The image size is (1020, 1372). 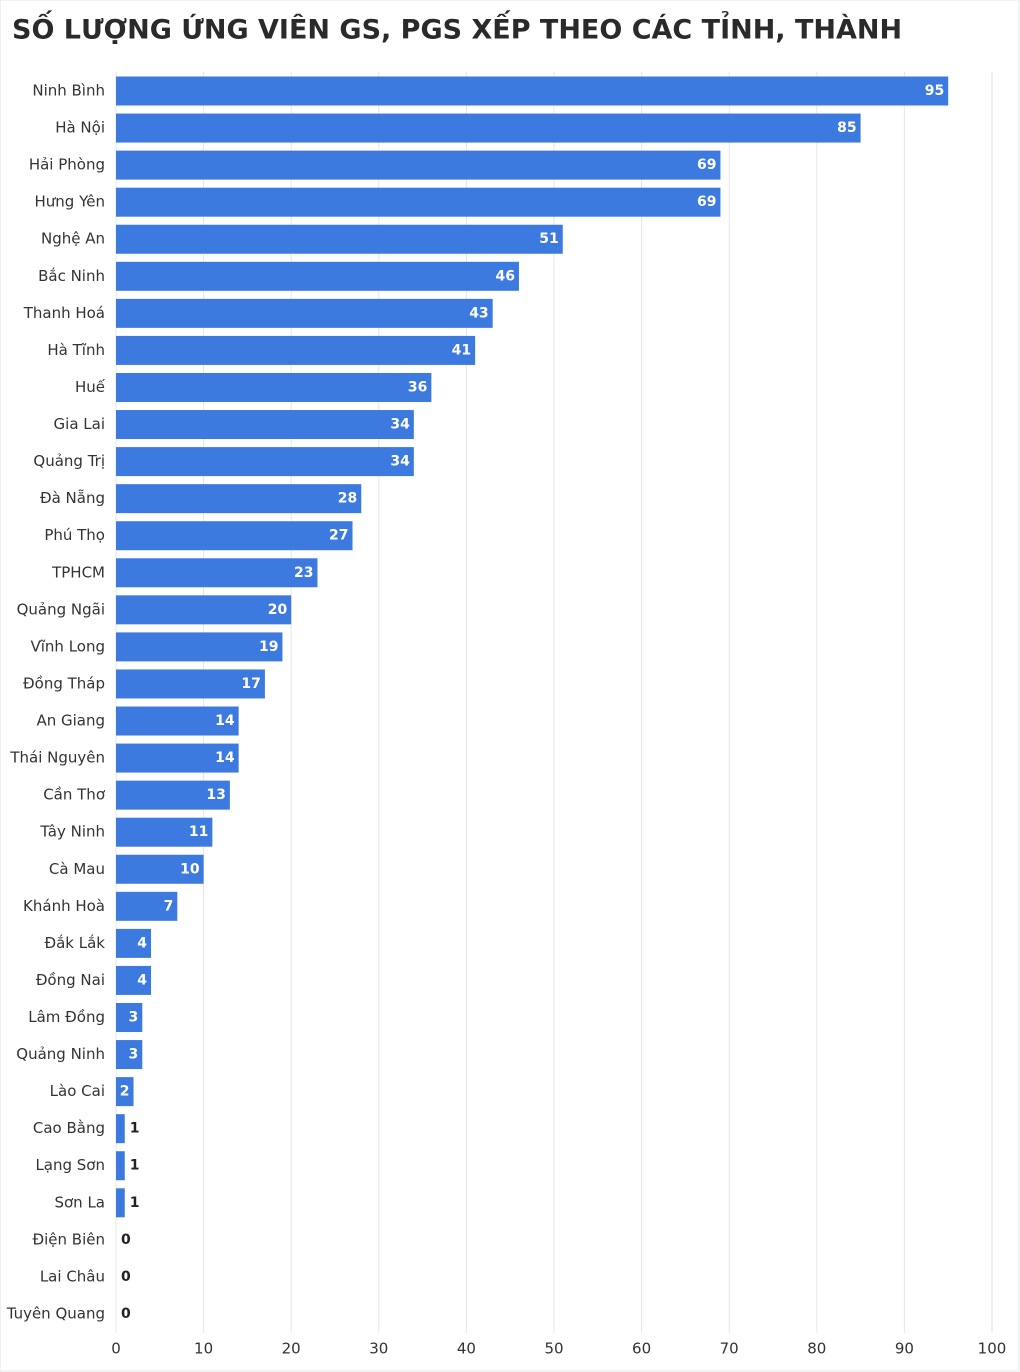 What do you see at coordinates (466, 1349) in the screenshot?
I see `x-tick-label: 40` at bounding box center [466, 1349].